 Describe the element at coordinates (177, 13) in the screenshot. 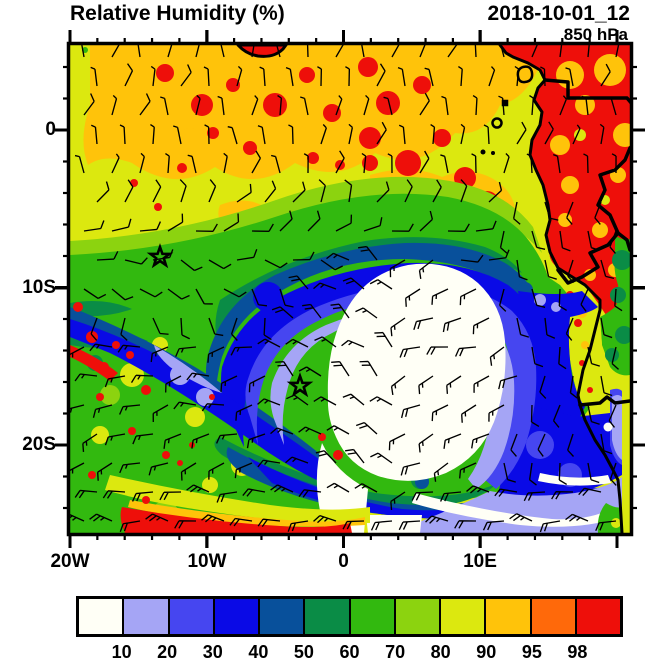

I see `plot-title: Relative Humidity (%)` at that location.